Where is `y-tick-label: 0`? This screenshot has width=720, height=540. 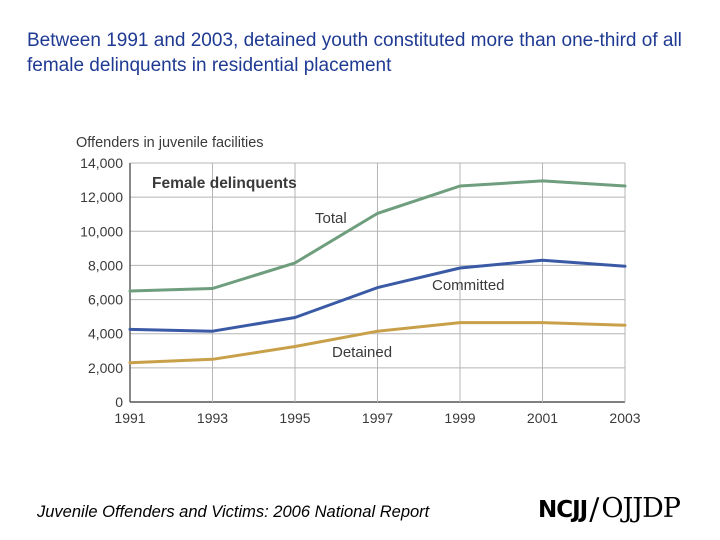
y-tick-label: 0 is located at coordinates (119, 402).